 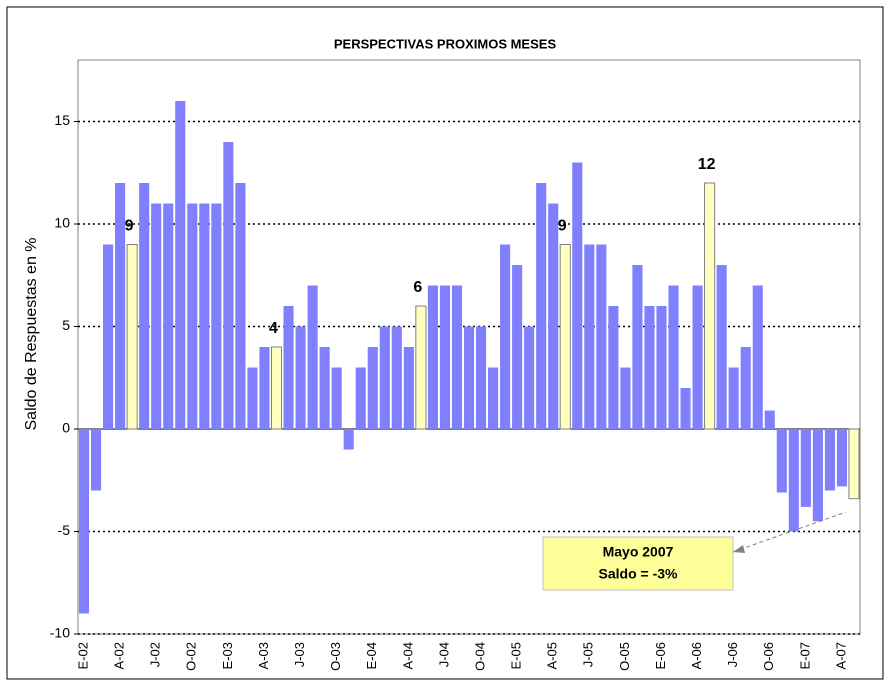 I want to click on x-tick-label: E-02, so click(x=82, y=655).